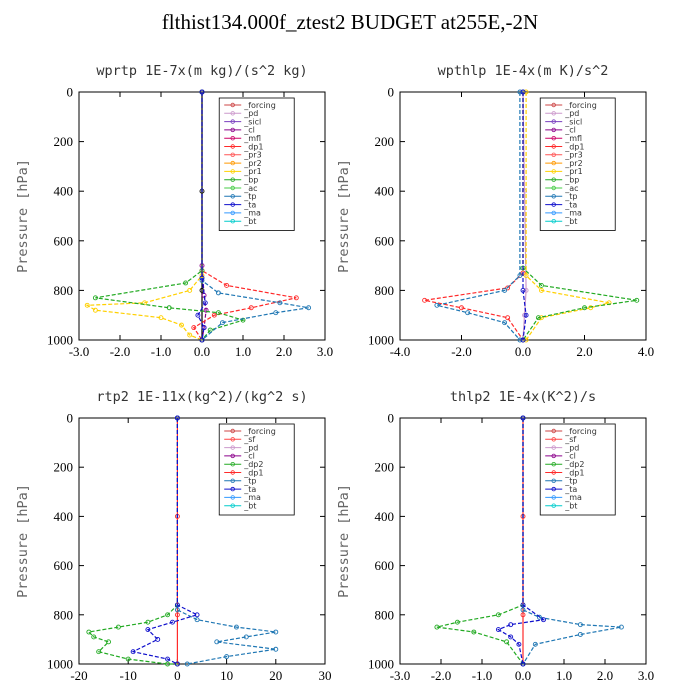  What do you see at coordinates (201, 397) in the screenshot?
I see `panel-title: rtp2 1E-11x(kg^2)/(kg^2 s)` at bounding box center [201, 397].